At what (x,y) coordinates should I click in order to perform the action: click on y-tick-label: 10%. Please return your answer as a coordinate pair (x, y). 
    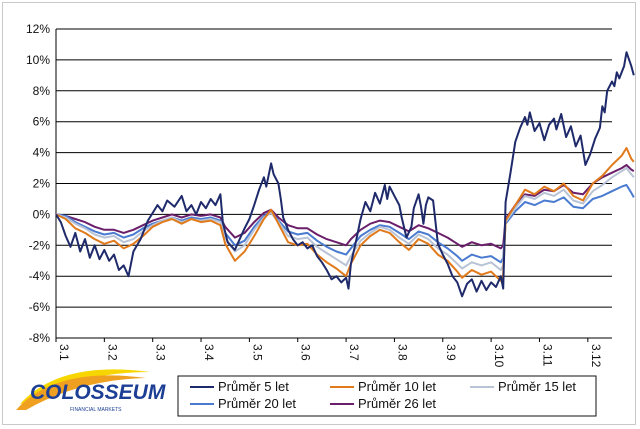
    Looking at the image, I should click on (38, 60).